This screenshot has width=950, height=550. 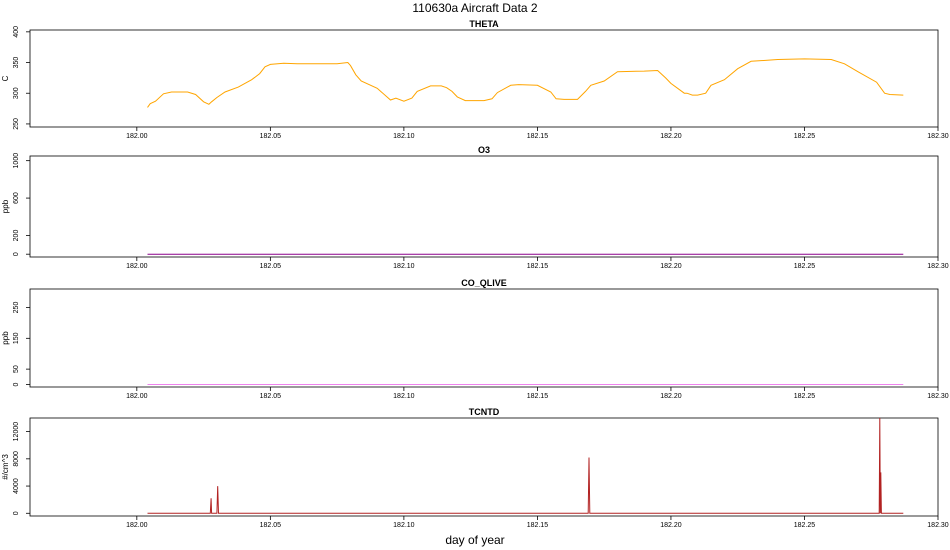 I want to click on y-tick-label: 50, so click(x=16, y=369).